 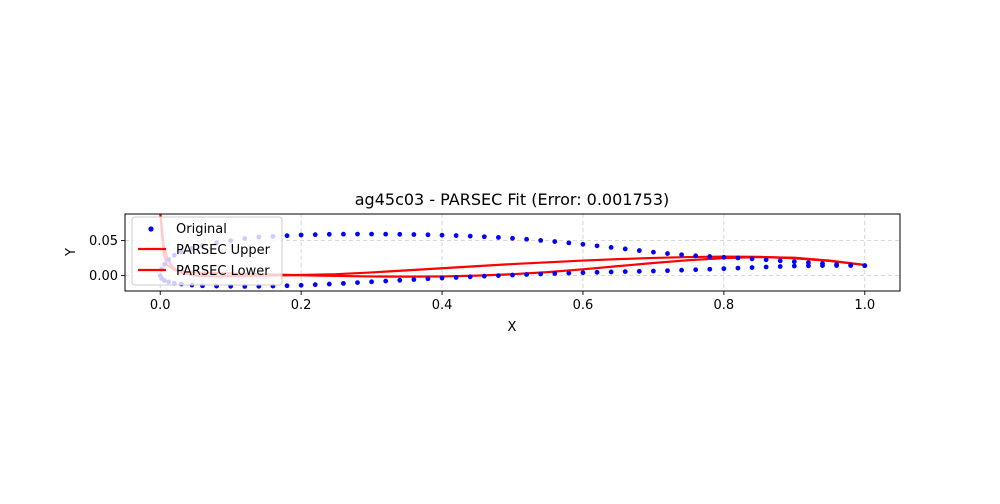 I want to click on x-tick-label: 0.8, so click(x=724, y=305).